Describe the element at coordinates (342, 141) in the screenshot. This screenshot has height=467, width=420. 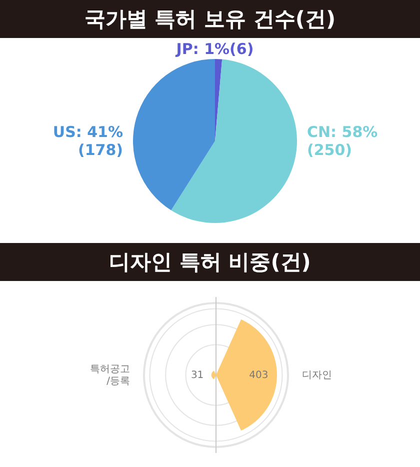
I see `slice-label: CN: 58% (250)` at that location.